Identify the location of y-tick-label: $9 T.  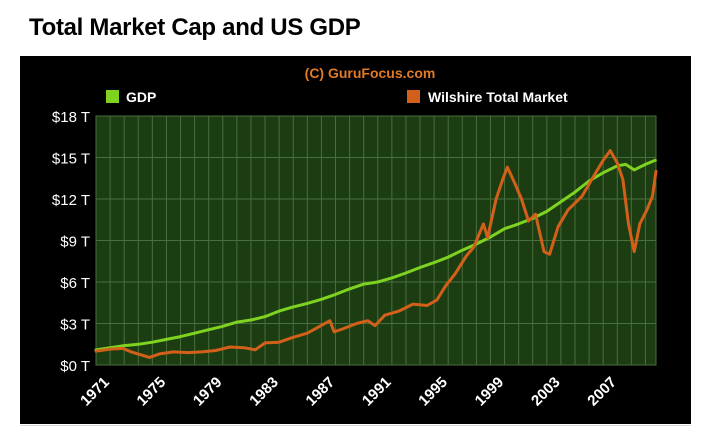
(75, 242).